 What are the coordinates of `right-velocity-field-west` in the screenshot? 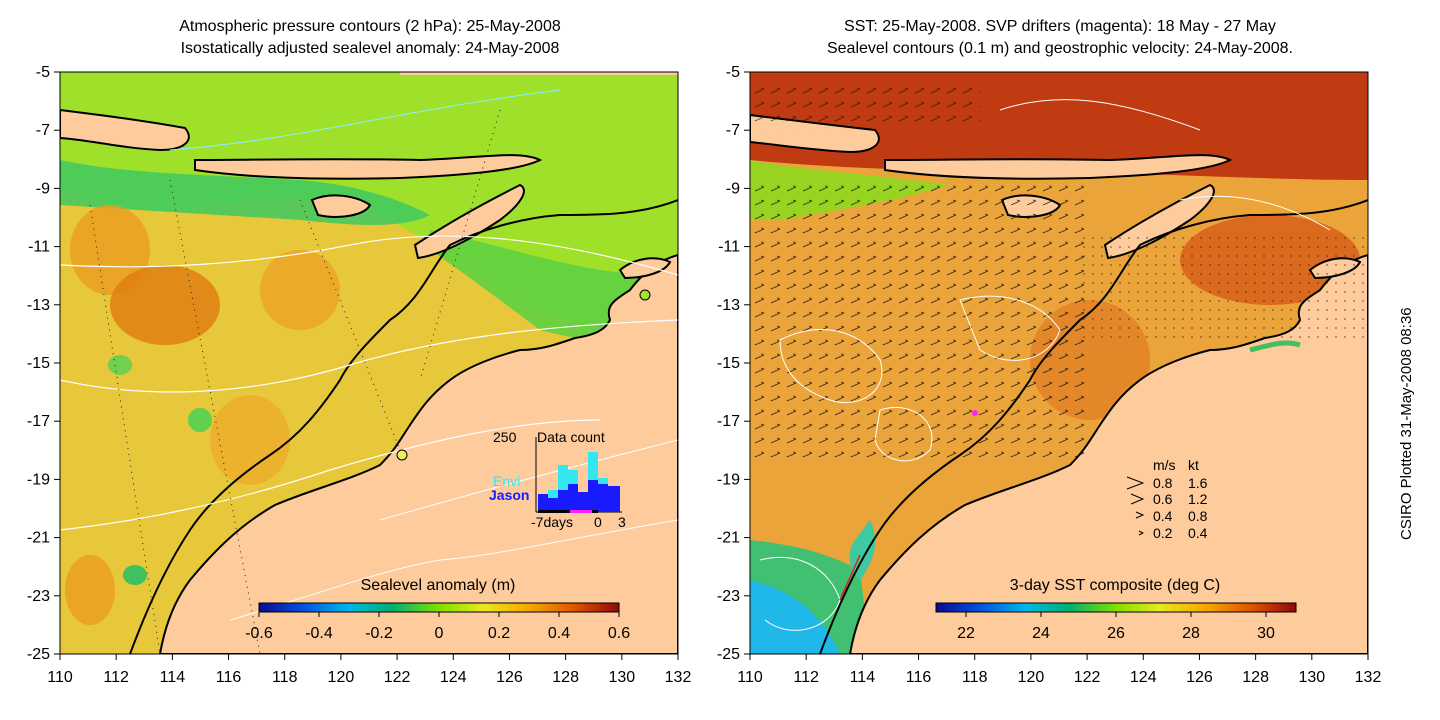 It's located at (920, 320).